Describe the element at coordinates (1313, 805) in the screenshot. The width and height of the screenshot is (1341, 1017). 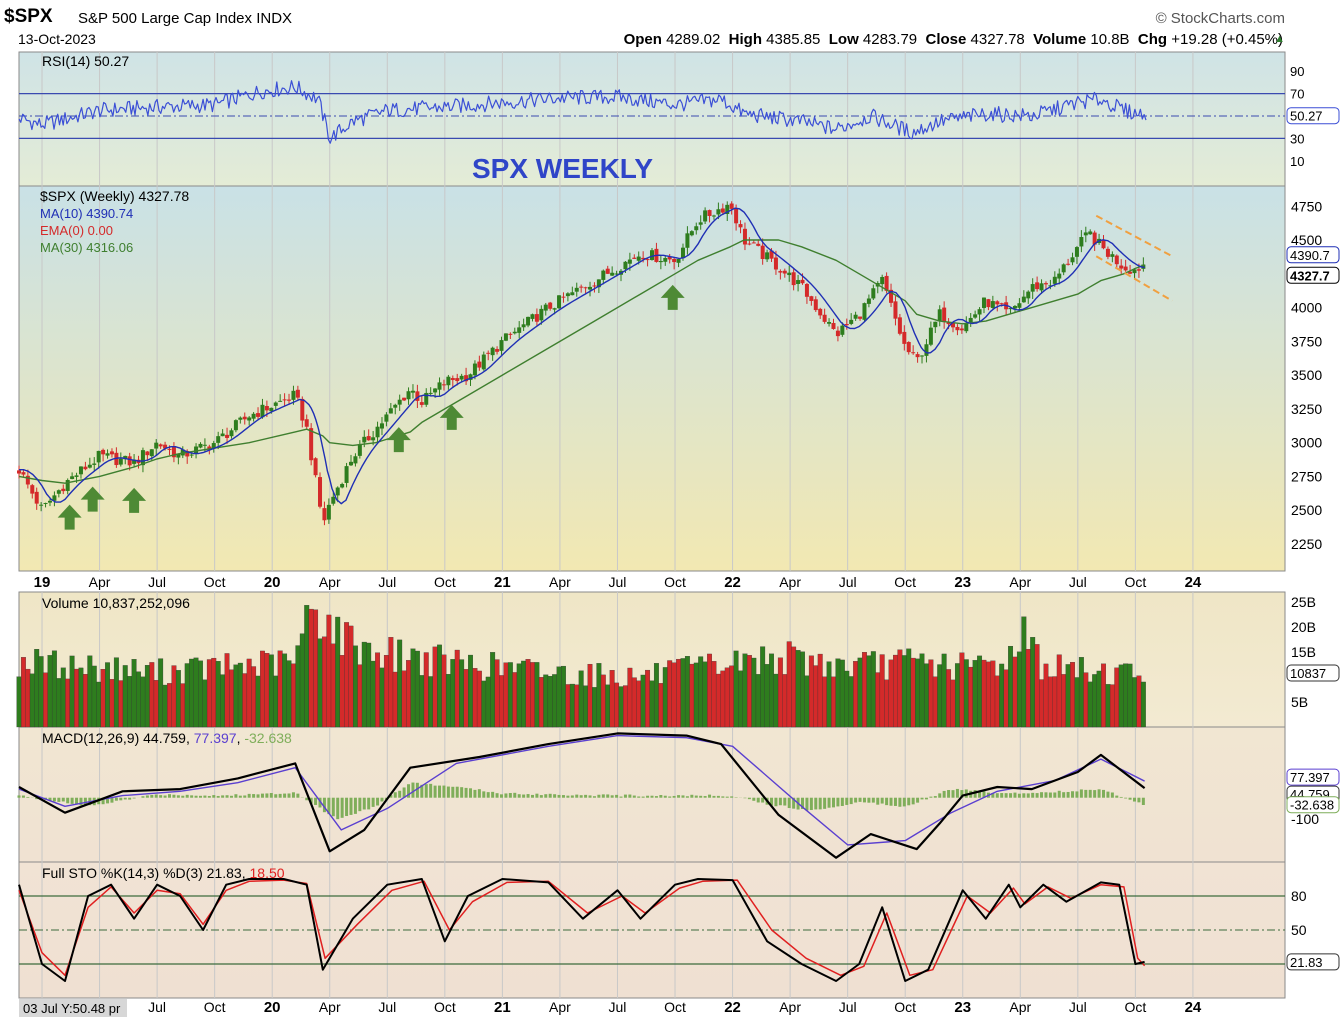
I see `macd-last-hist-box` at that location.